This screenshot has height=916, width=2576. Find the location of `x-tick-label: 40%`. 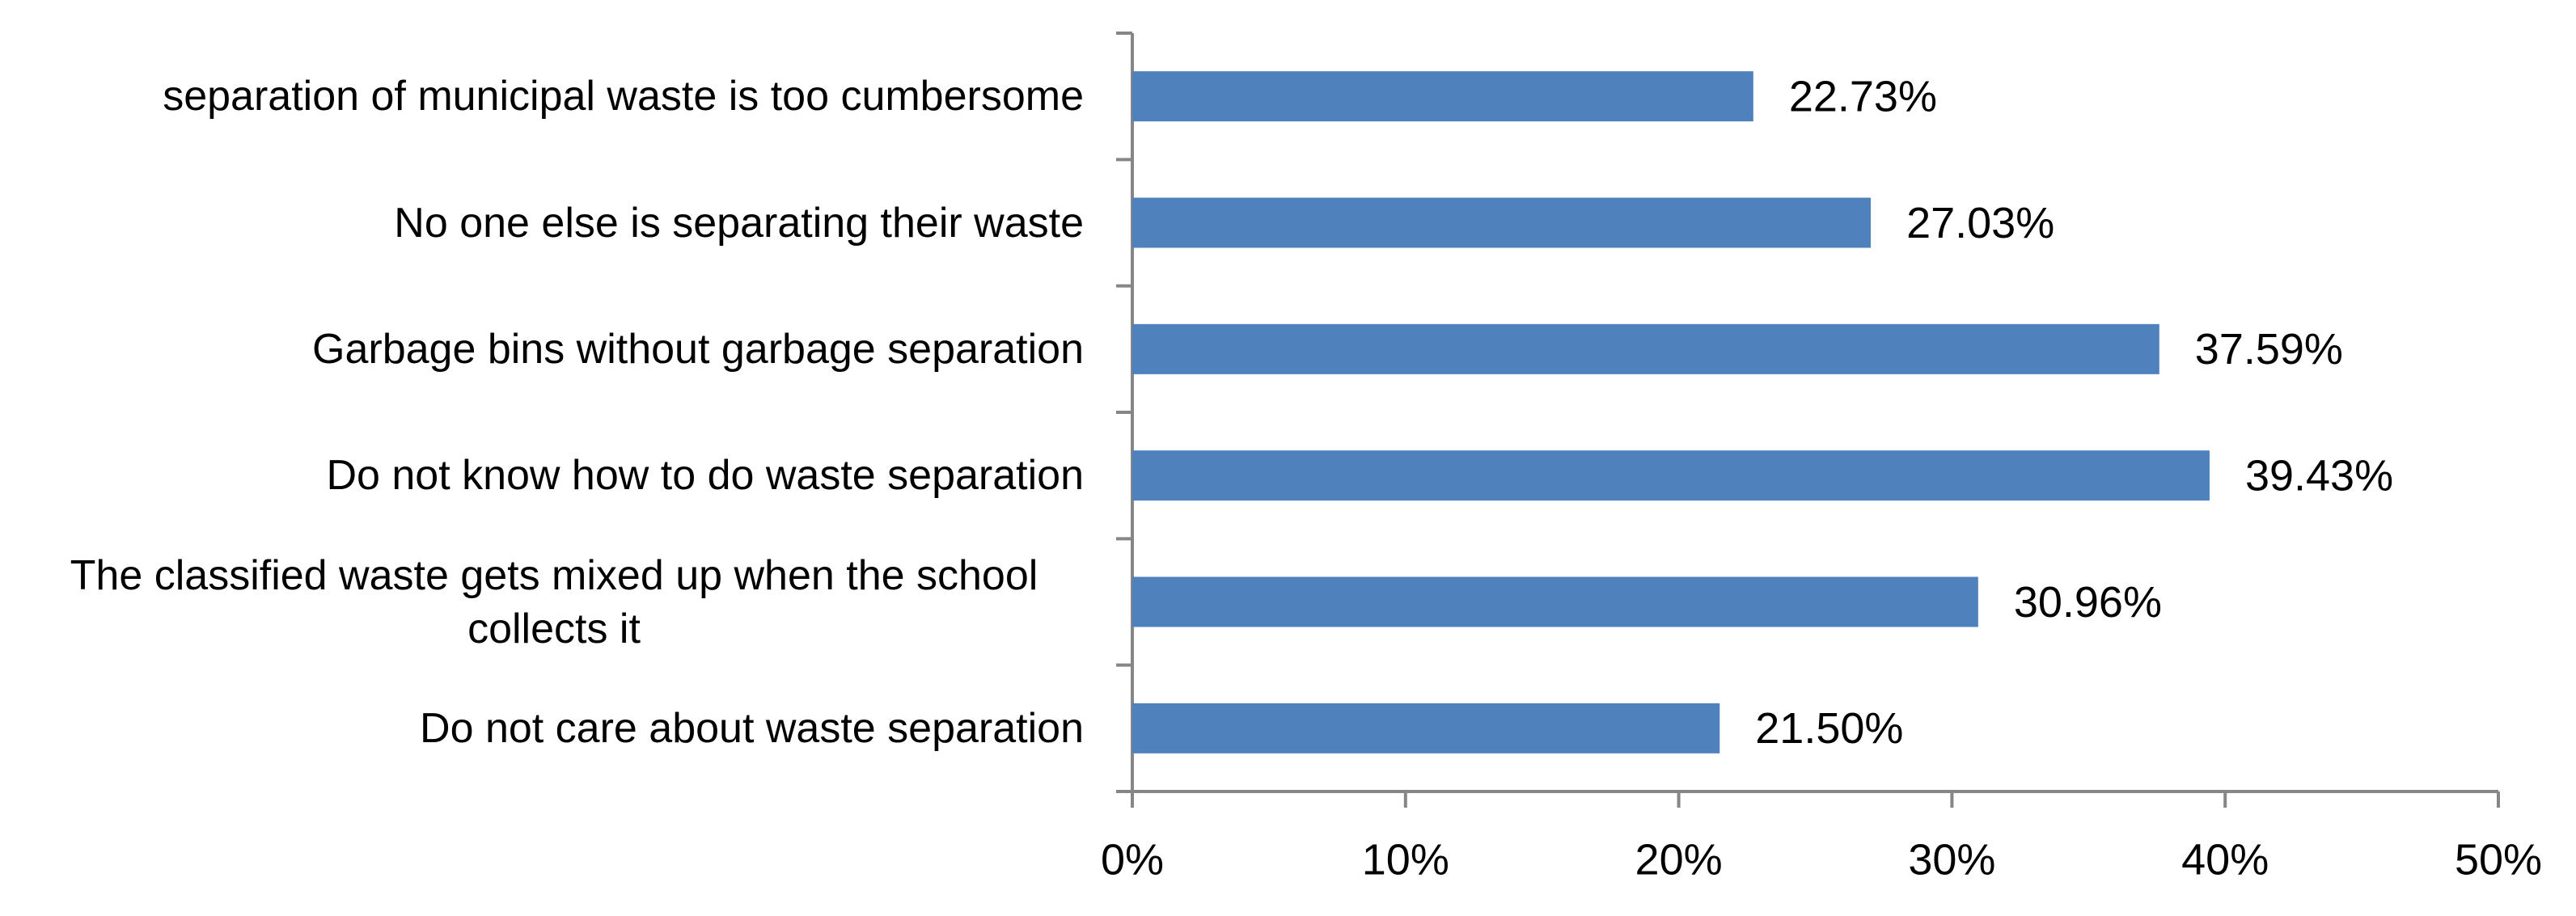

x-tick-label: 40% is located at coordinates (2225, 859).